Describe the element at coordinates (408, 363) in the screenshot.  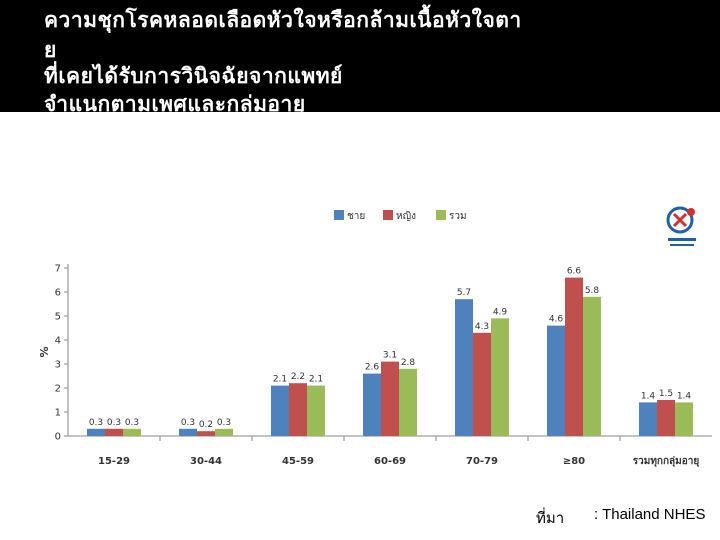
I see `data-label: 2.8` at that location.